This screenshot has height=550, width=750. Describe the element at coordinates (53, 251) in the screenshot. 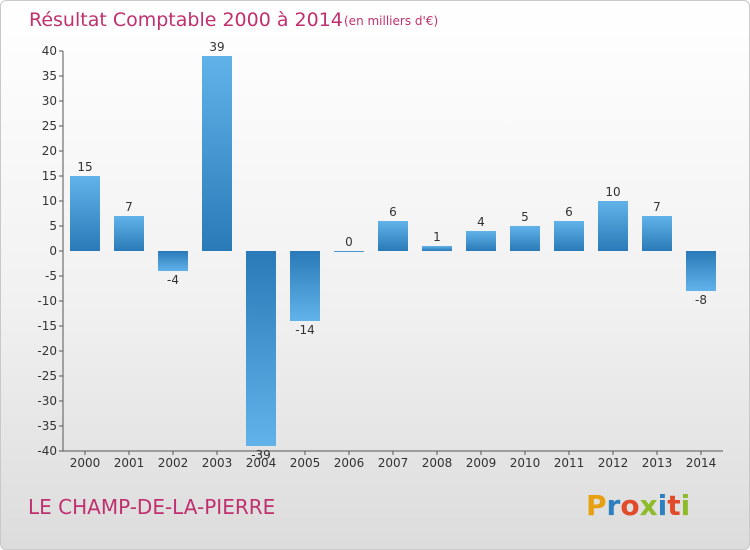

I see `y-tick-label: 0` at that location.